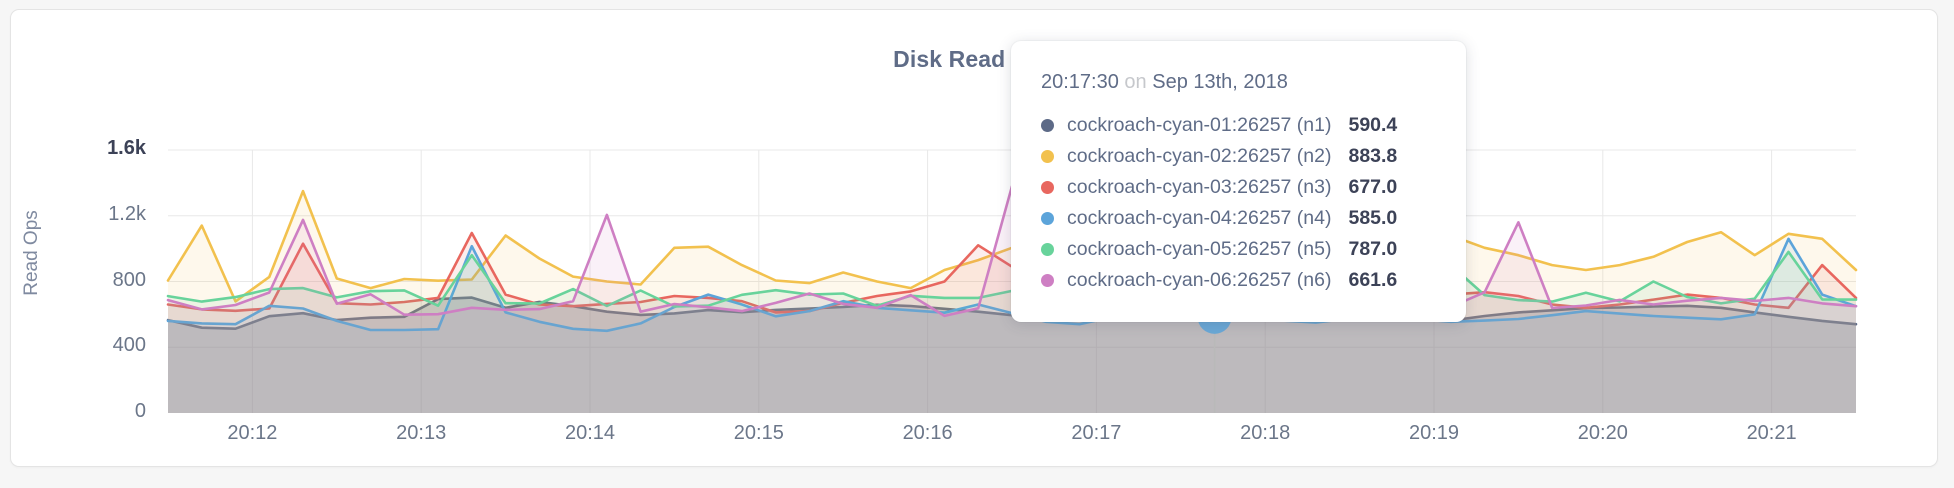 The width and height of the screenshot is (1954, 488). What do you see at coordinates (1373, 125) in the screenshot?
I see `tooltip-series-value: 590.4` at bounding box center [1373, 125].